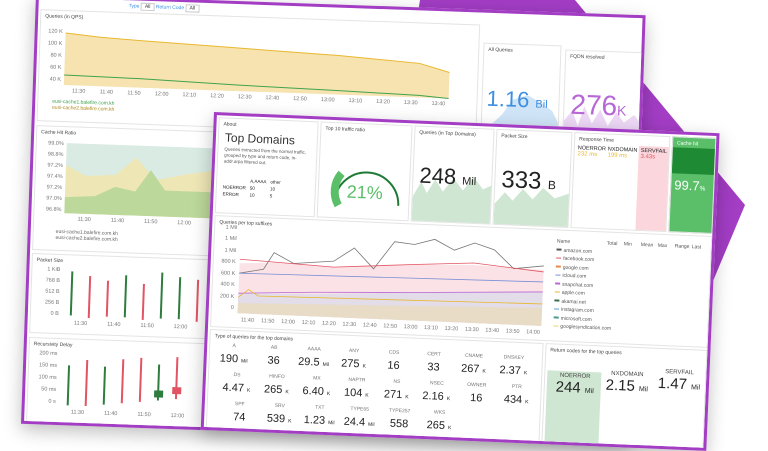 The image size is (768, 451). I want to click on return-code-stat: NOERROR 244 Mil, so click(574, 384).